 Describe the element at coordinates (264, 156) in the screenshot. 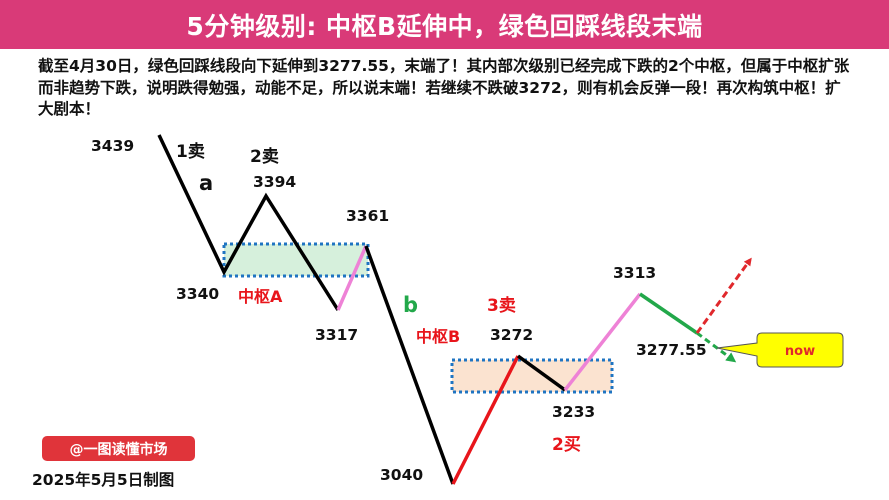

I see `signal-sell2: 2卖` at that location.